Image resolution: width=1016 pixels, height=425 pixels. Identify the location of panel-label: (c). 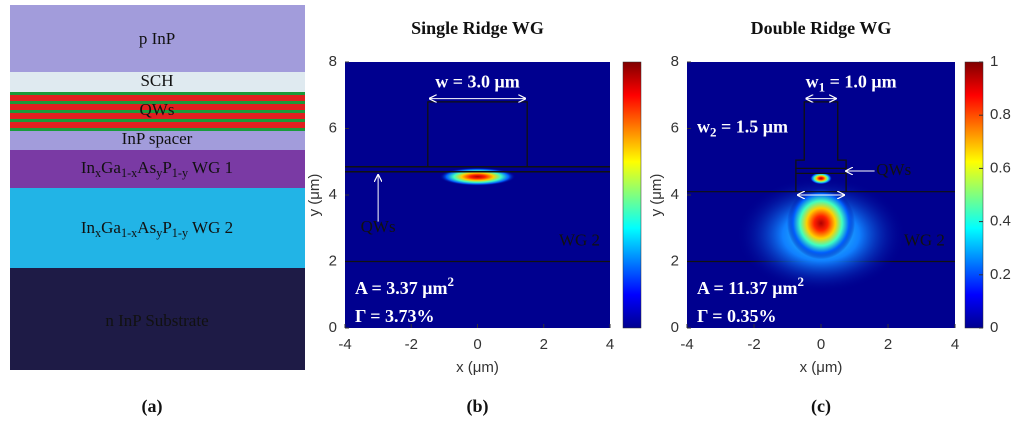
(821, 406).